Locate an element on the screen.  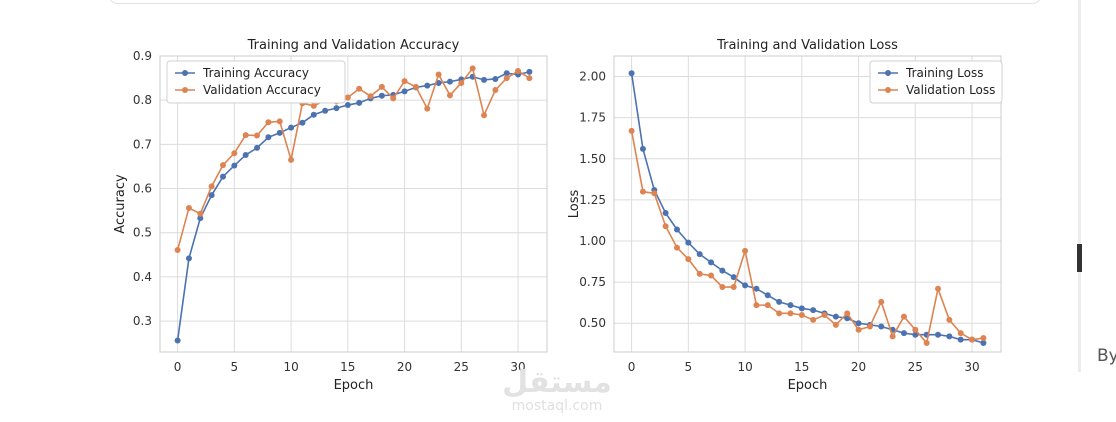
series-line-validation-accuracy is located at coordinates (353, 158).